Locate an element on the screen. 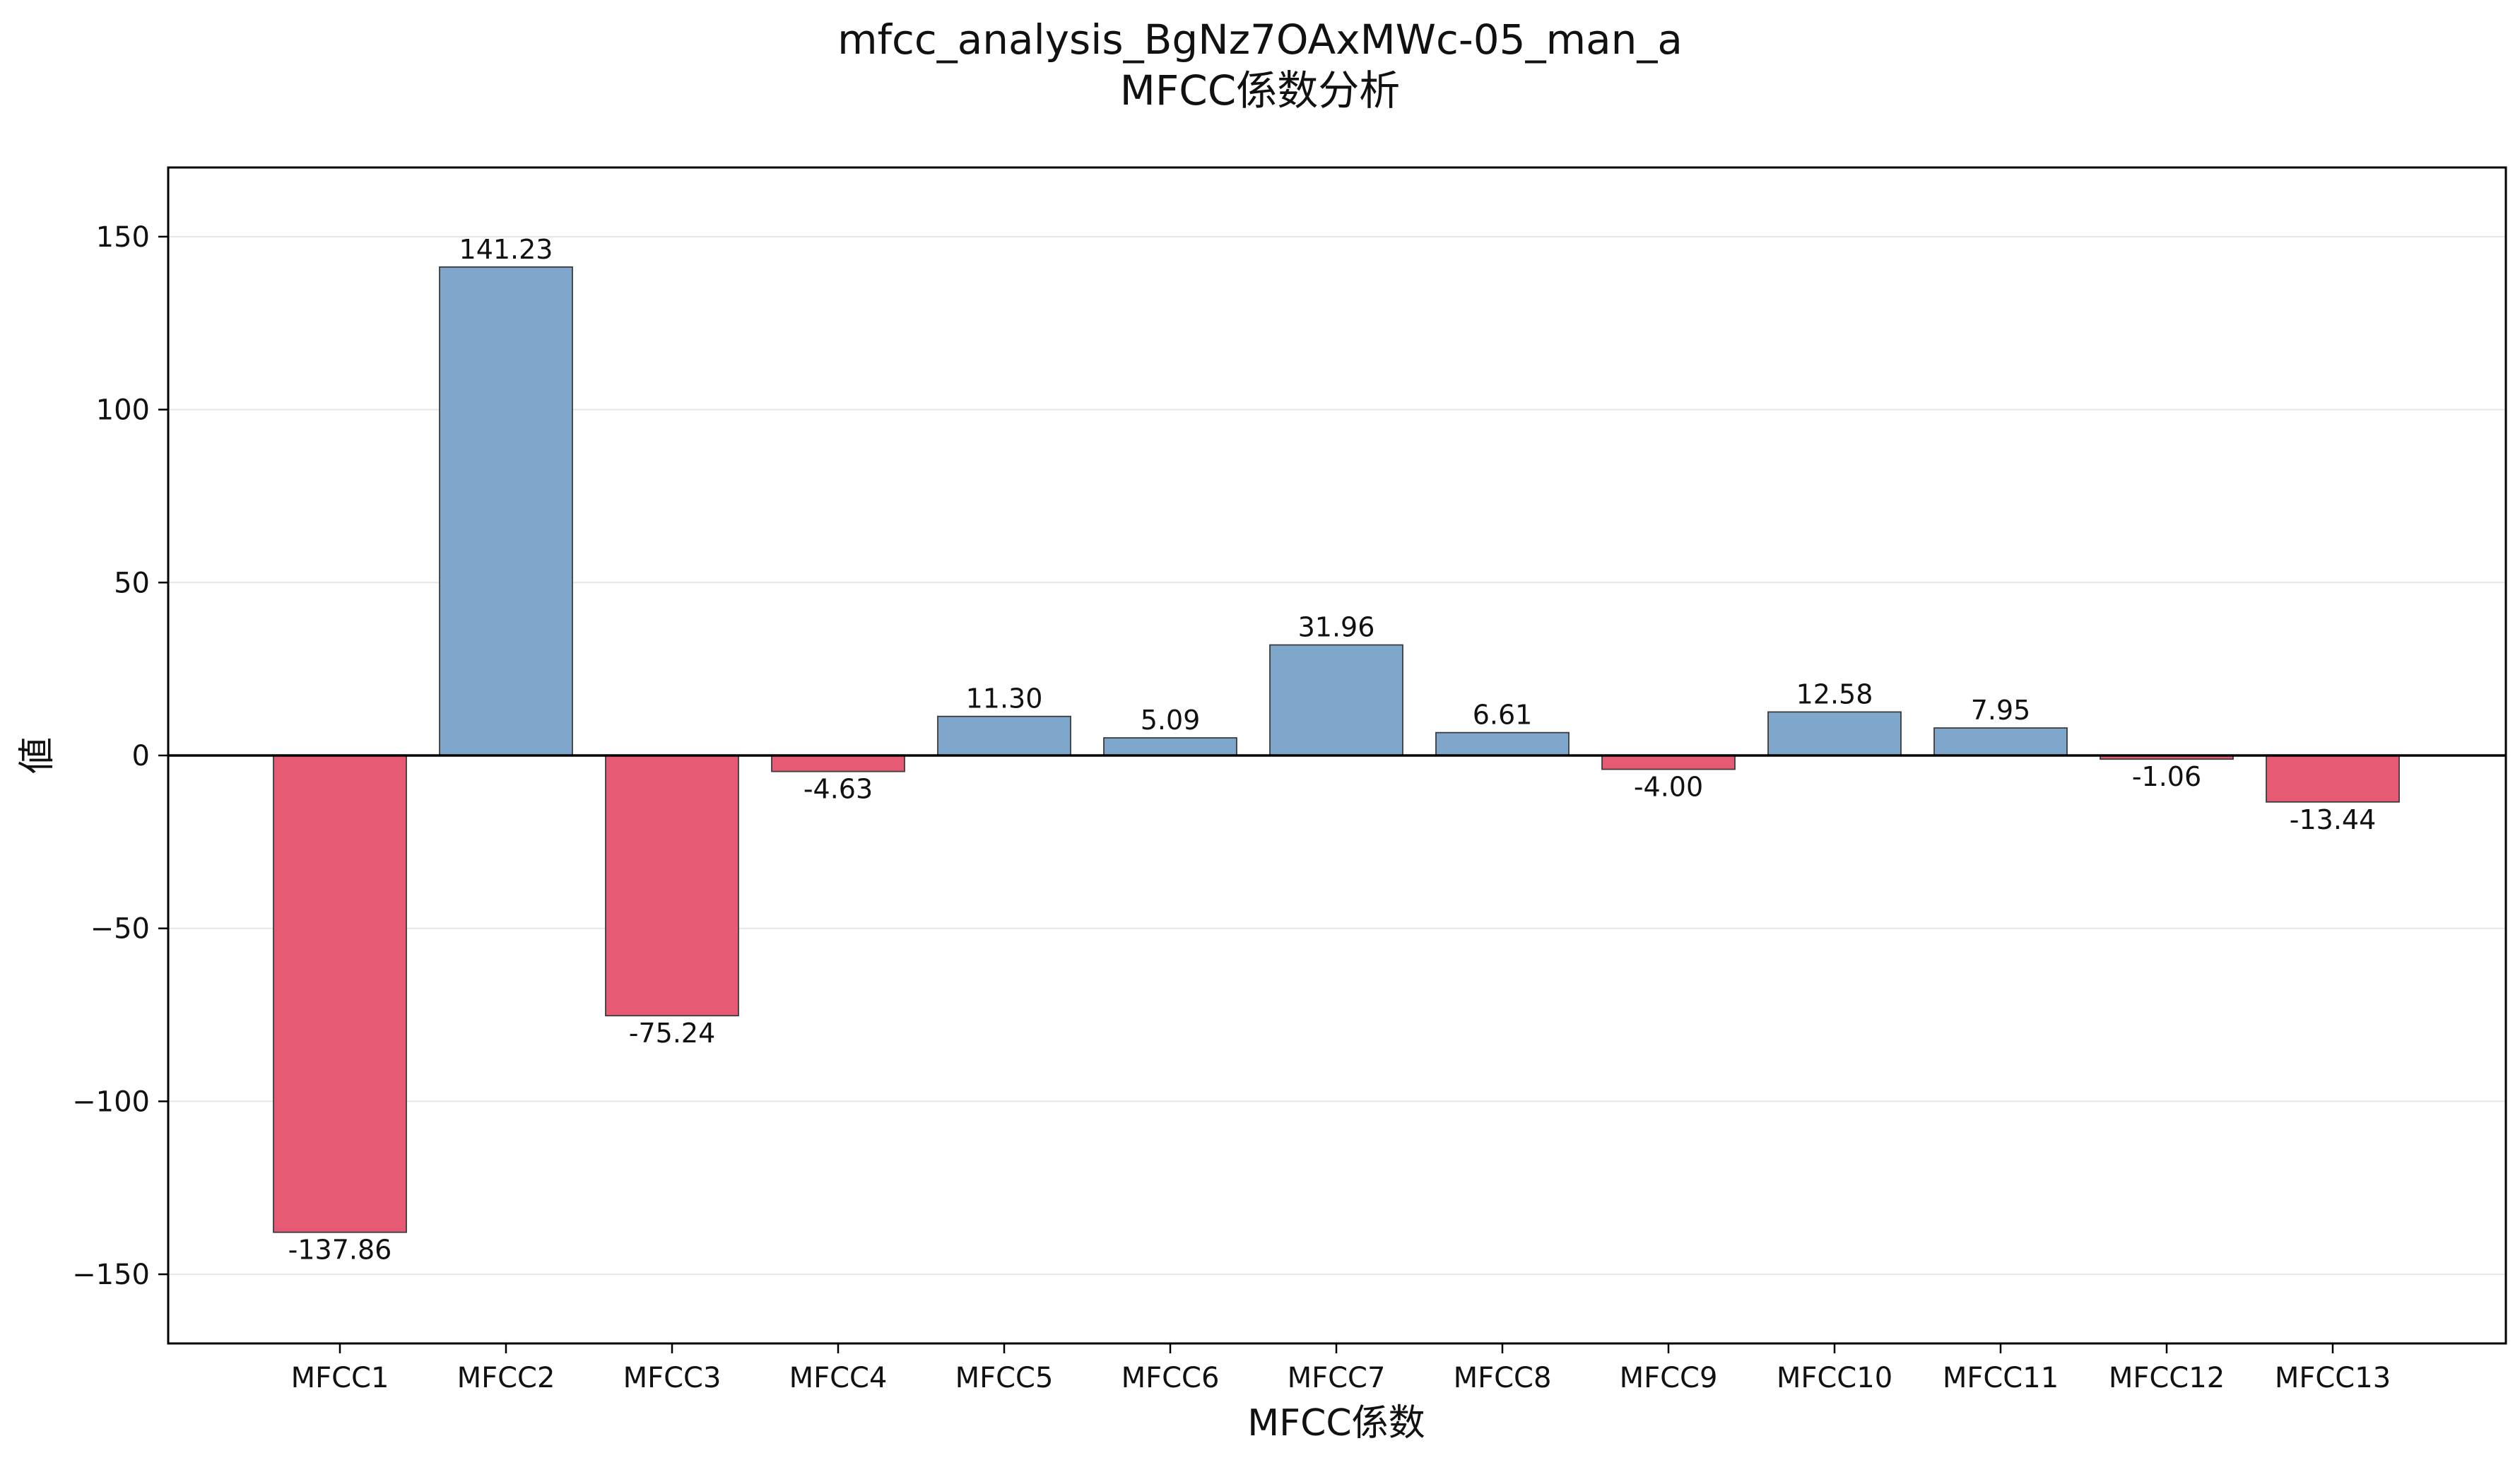  bar-mfcc1 is located at coordinates (340, 994).